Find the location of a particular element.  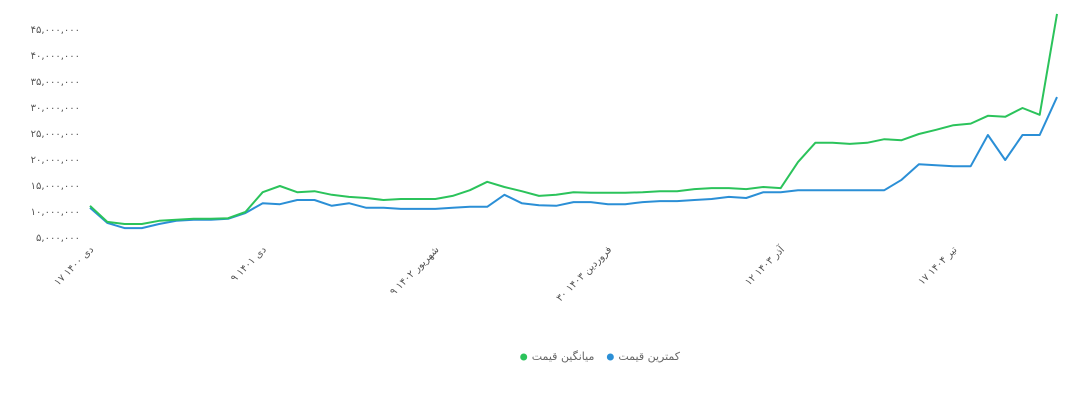

y-tick-label: ۱۰,۰۰۰,۰۰۰ is located at coordinates (55, 212).